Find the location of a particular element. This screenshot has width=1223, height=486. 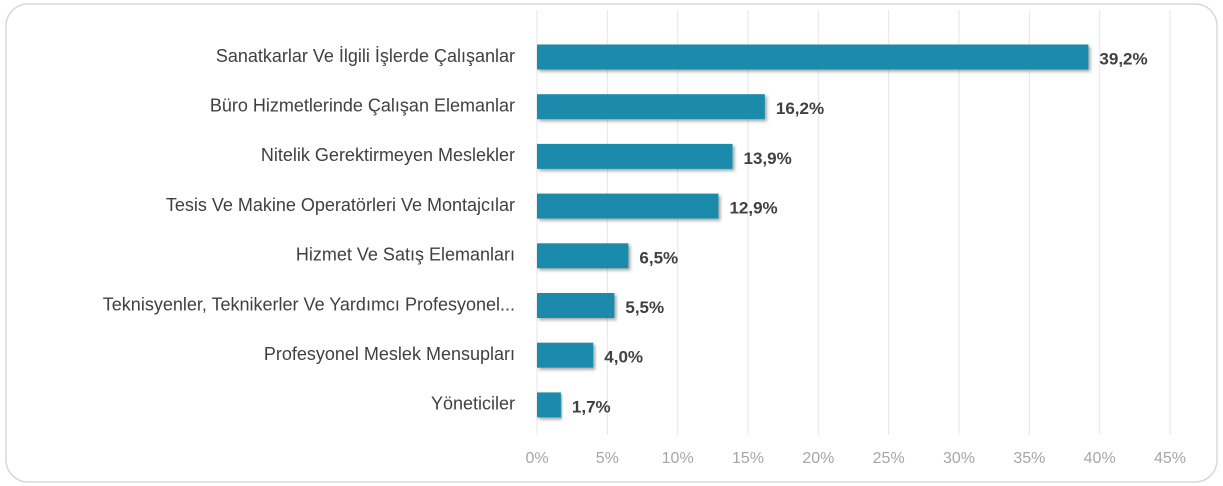

x-tick-label: 15% is located at coordinates (748, 458).